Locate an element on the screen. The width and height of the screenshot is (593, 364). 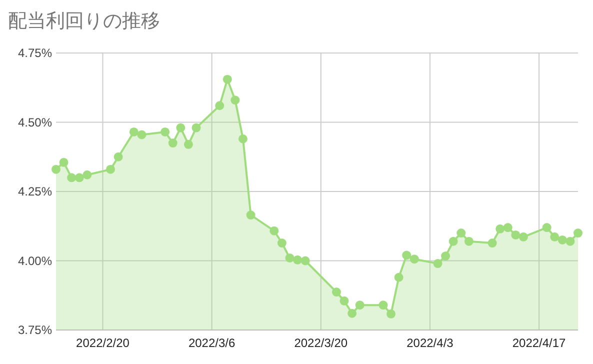
chart-title: 配当利回りの推移 is located at coordinates (84, 21).